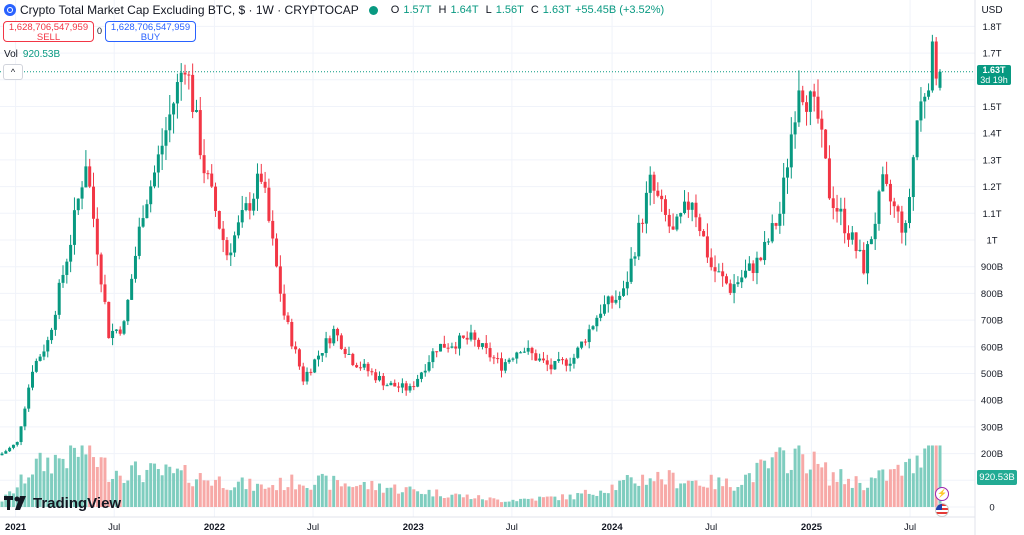 The image size is (1024, 535). I want to click on currency-selector: USD, so click(992, 10).